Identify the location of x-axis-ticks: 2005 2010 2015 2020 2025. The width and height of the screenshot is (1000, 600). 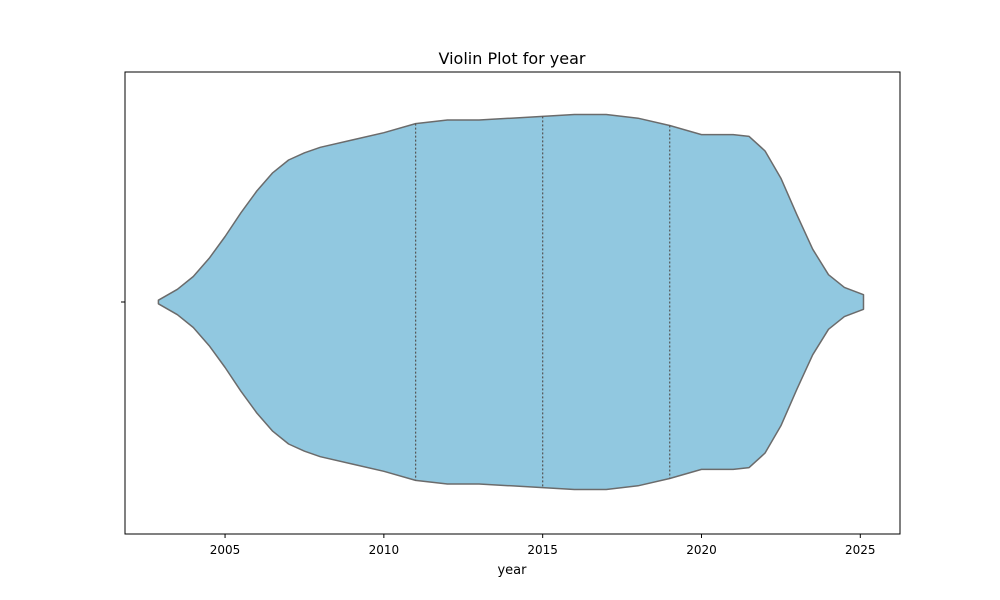
(543, 545).